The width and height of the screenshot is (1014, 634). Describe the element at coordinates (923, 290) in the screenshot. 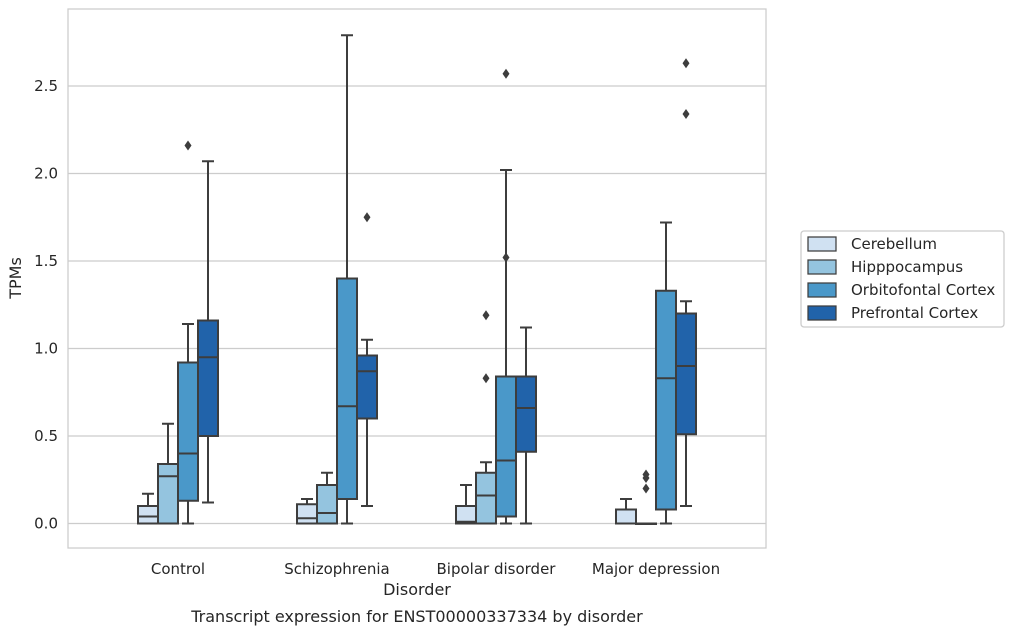

I see `legend-label: Orbitofontal Cortex` at that location.